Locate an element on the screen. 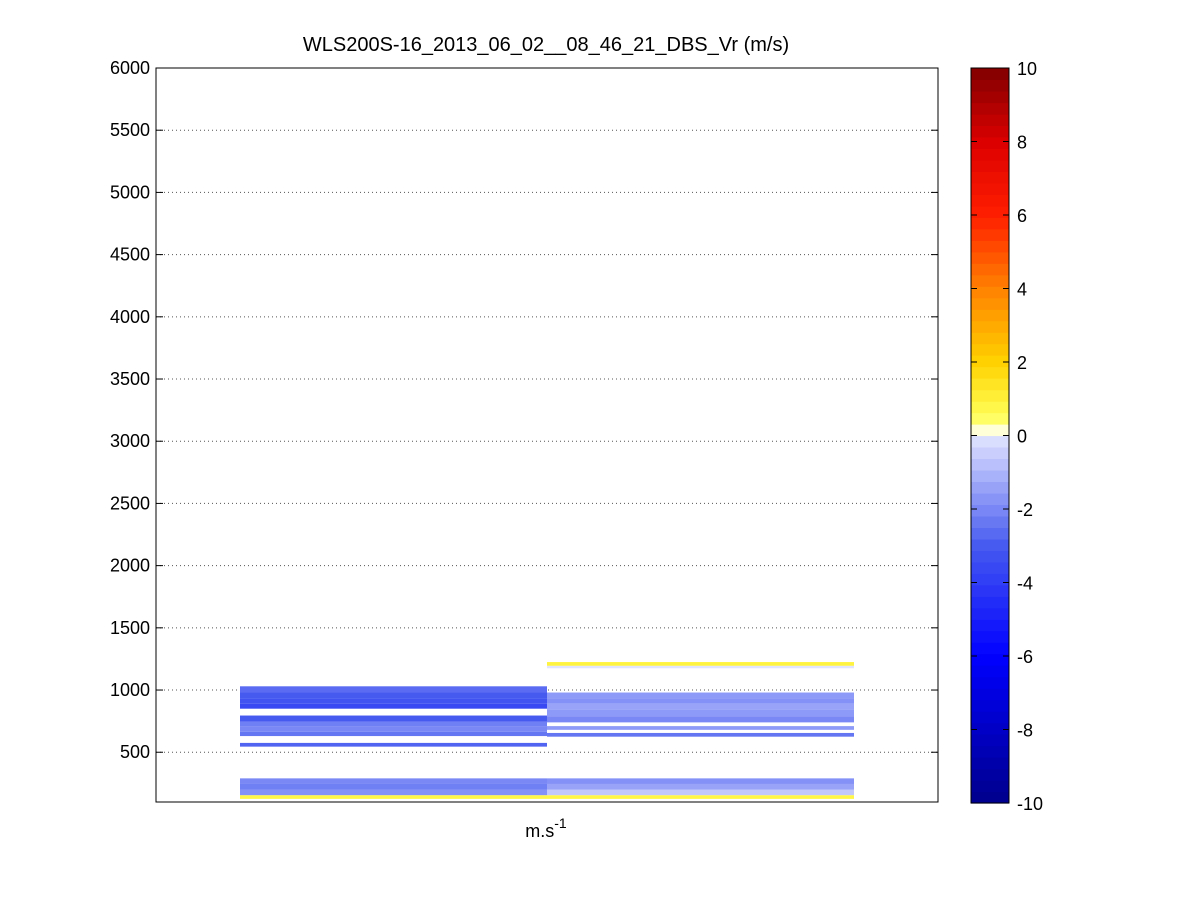 The image size is (1201, 901). x-axis-label: m.s-1 is located at coordinates (546, 828).